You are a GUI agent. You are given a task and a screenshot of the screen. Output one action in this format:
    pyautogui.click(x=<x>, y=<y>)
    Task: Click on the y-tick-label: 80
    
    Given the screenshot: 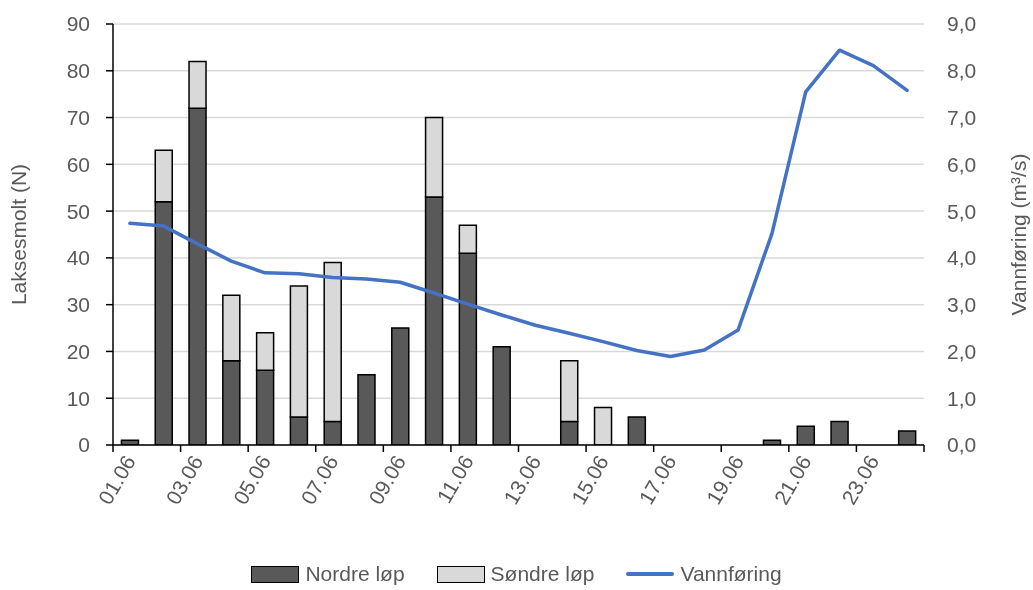 What is the action you would take?
    pyautogui.click(x=78, y=71)
    